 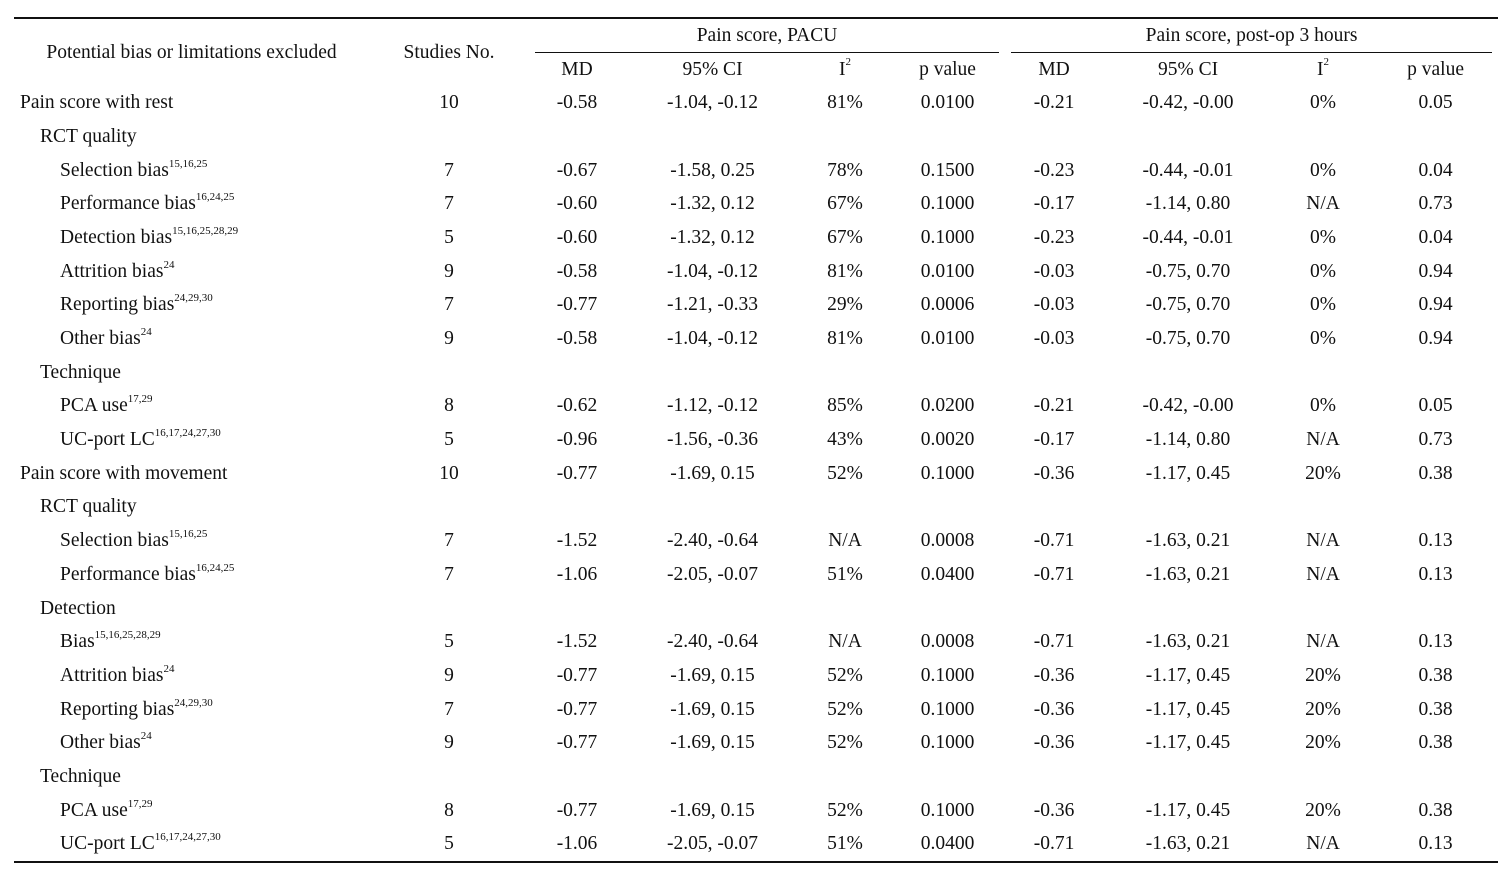 I want to click on table-row: RCT quality, so click(x=756, y=137).